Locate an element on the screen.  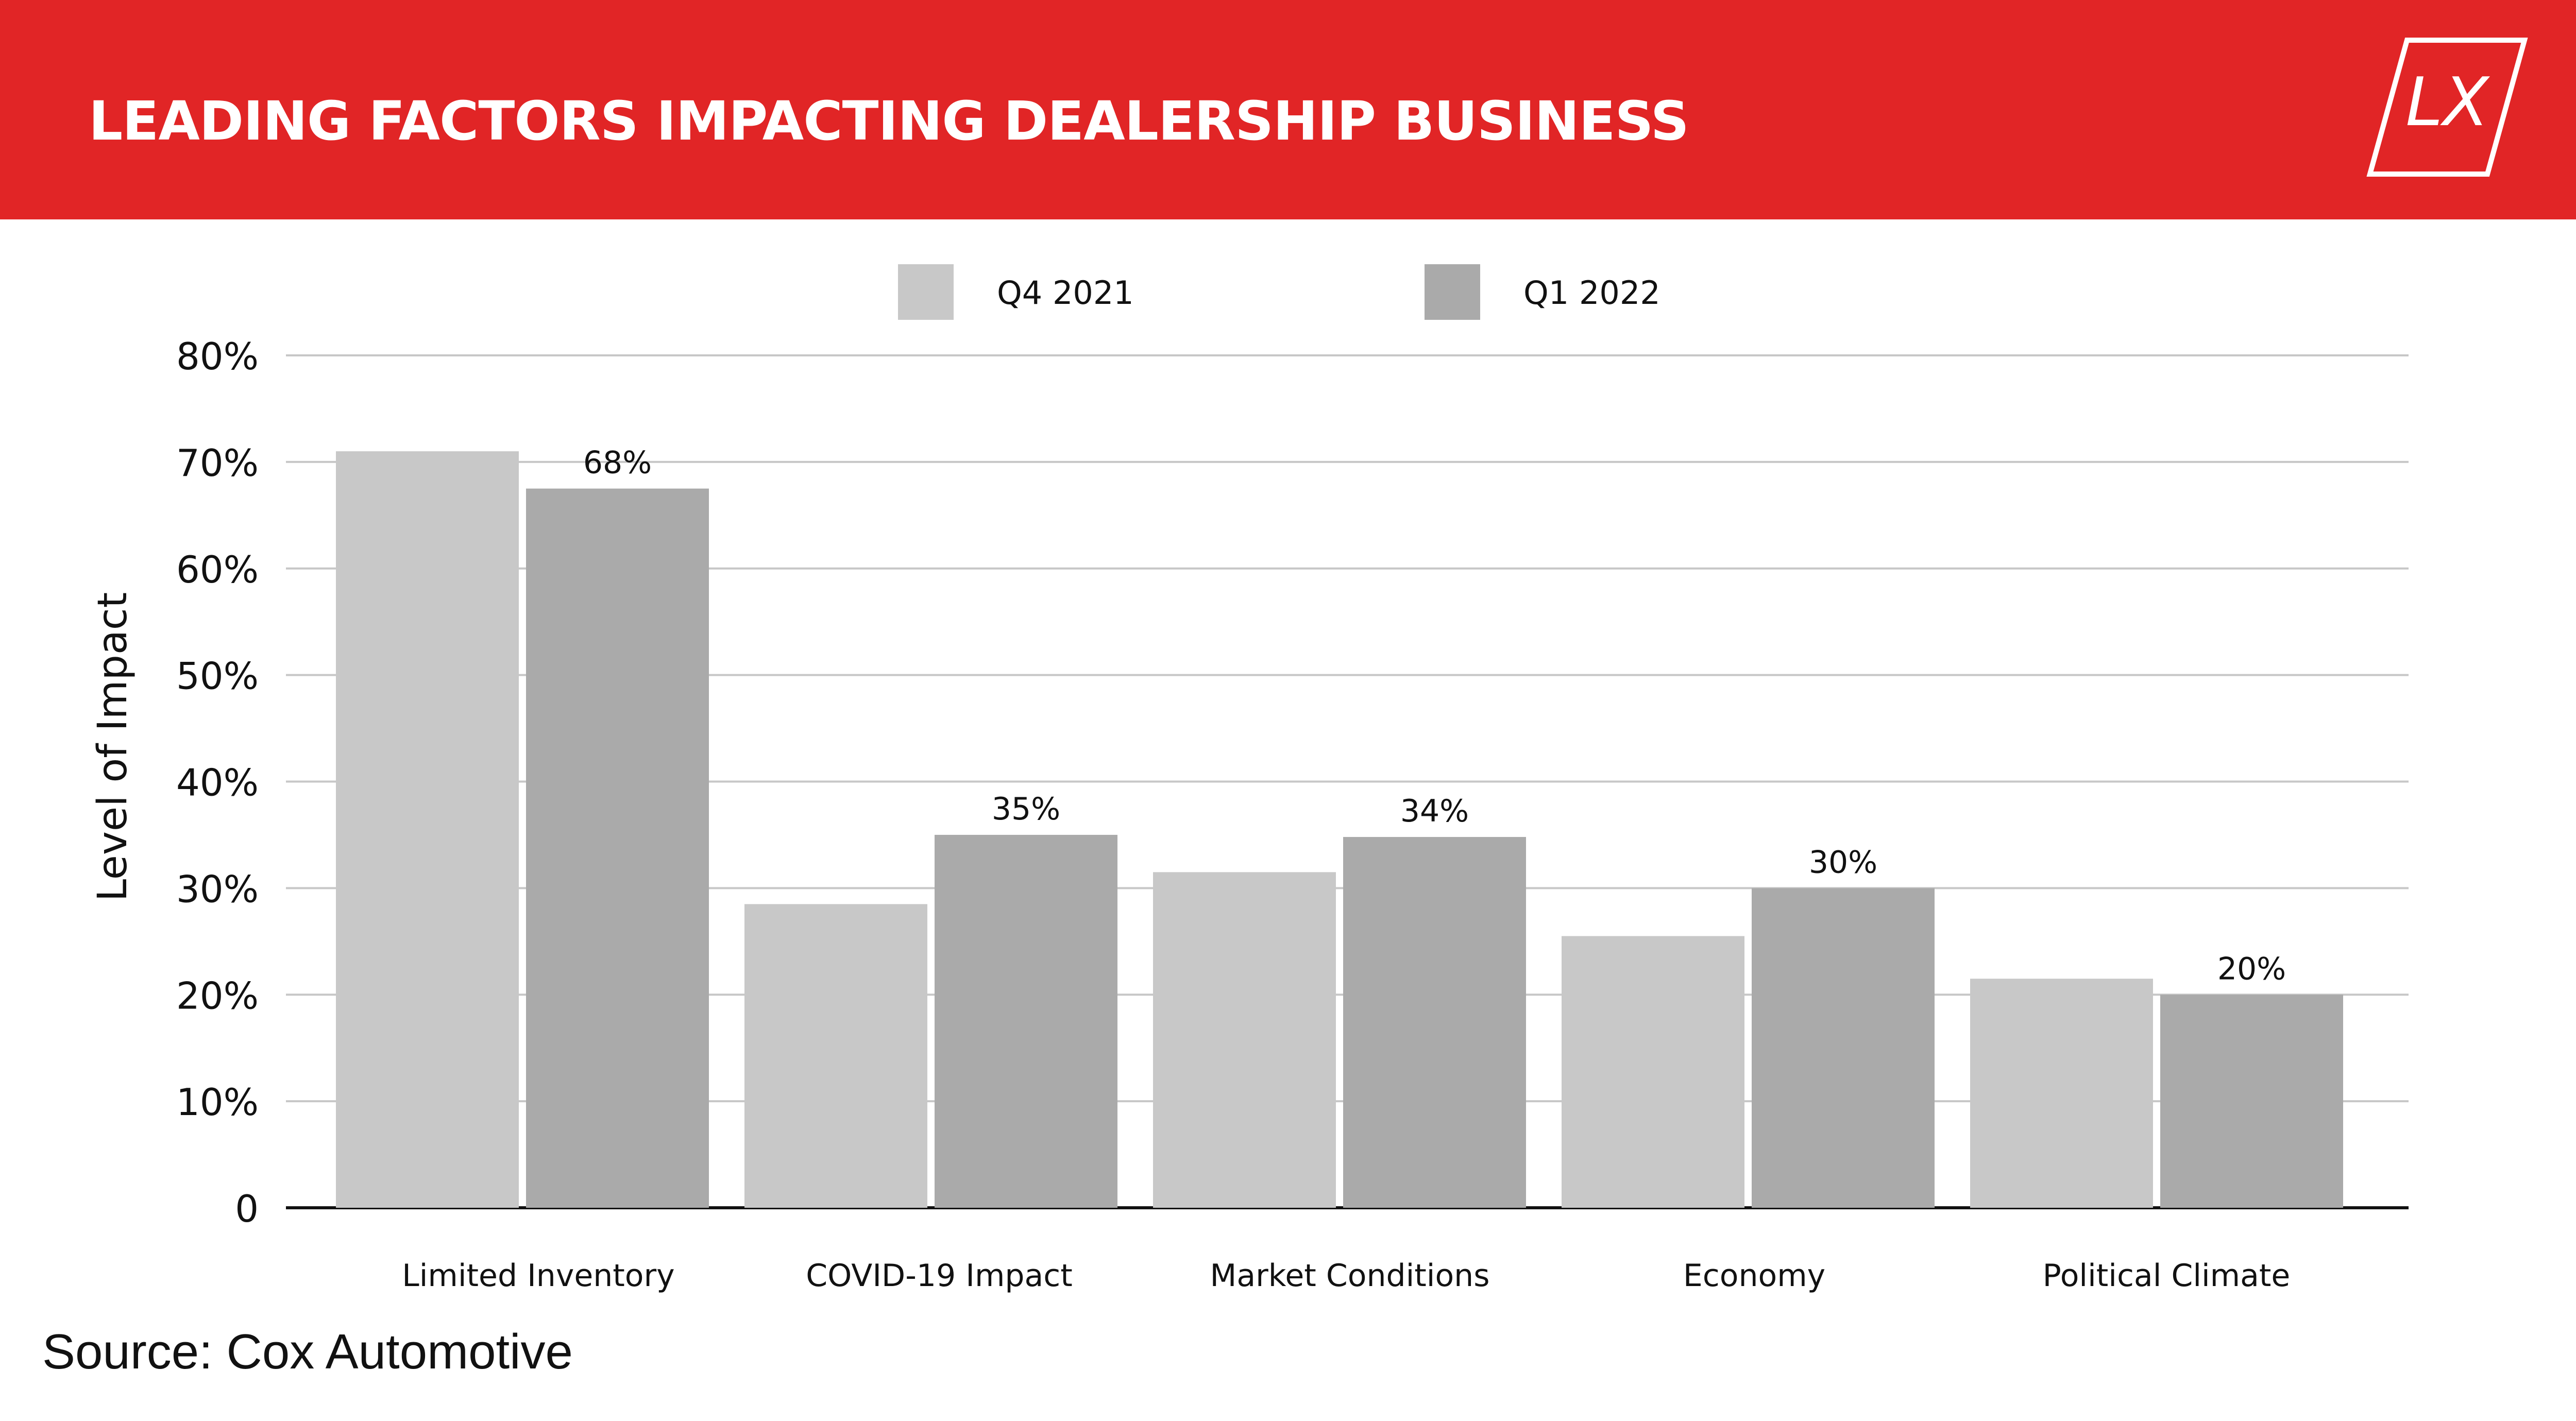
x-tick-label: COVID-19 Impact is located at coordinates (939, 1276).